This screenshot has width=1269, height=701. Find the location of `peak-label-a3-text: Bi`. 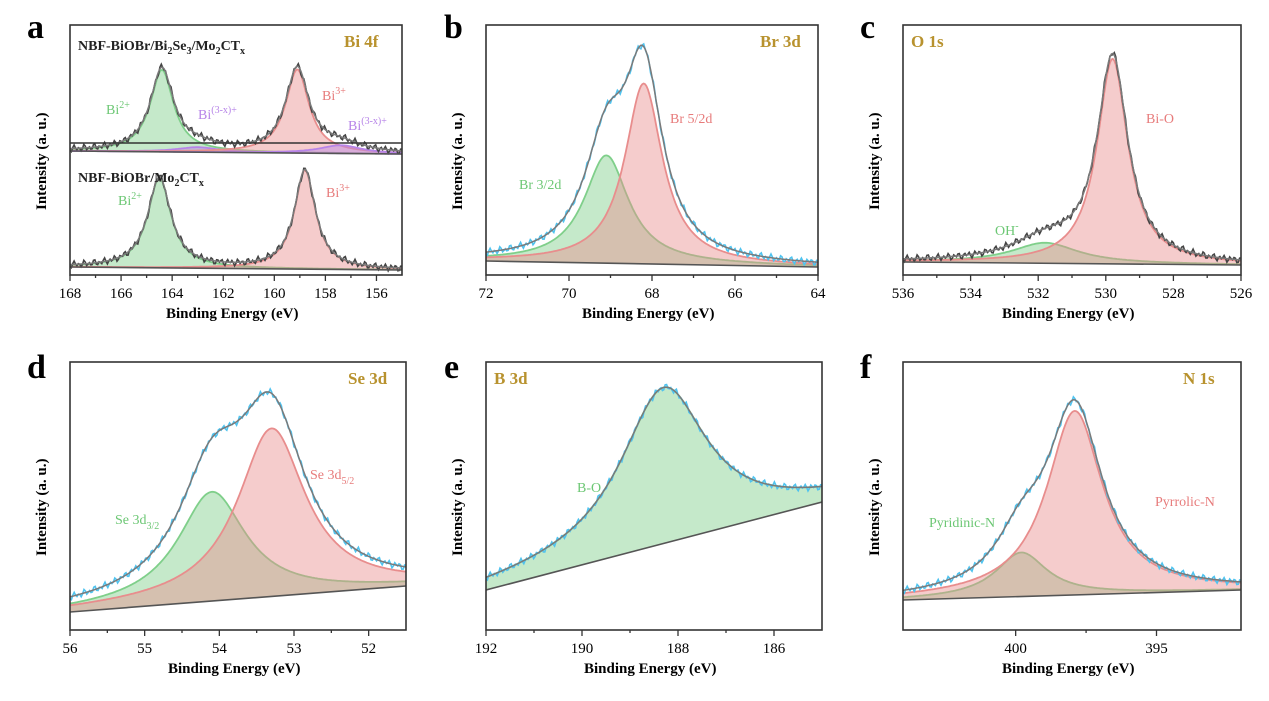

peak-label-a3-text: Bi is located at coordinates (328, 96).